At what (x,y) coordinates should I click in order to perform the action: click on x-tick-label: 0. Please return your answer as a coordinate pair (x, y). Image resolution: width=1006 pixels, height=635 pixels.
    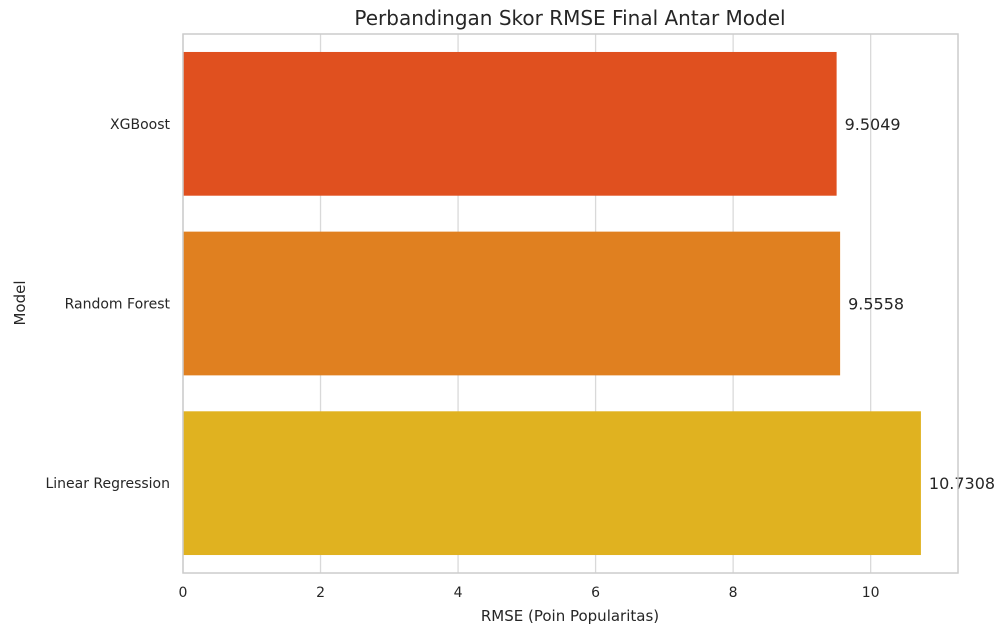
    Looking at the image, I should click on (183, 593).